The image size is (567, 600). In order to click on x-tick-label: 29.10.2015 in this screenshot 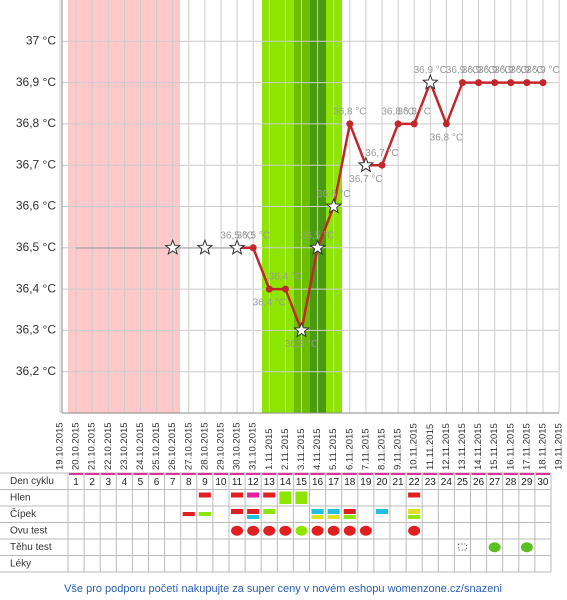, I will do `click(221, 446)`.